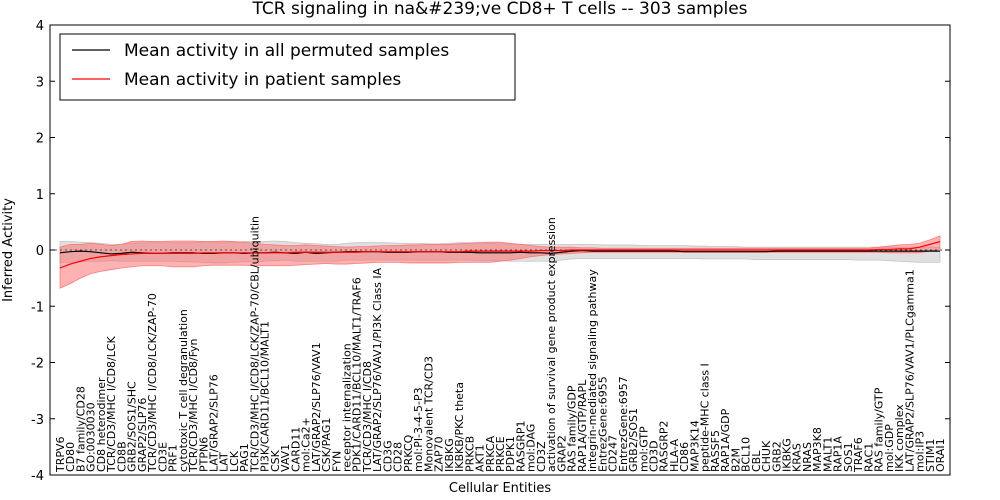 The width and height of the screenshot is (1000, 500). I want to click on entity-label: MALT1, so click(827, 454).